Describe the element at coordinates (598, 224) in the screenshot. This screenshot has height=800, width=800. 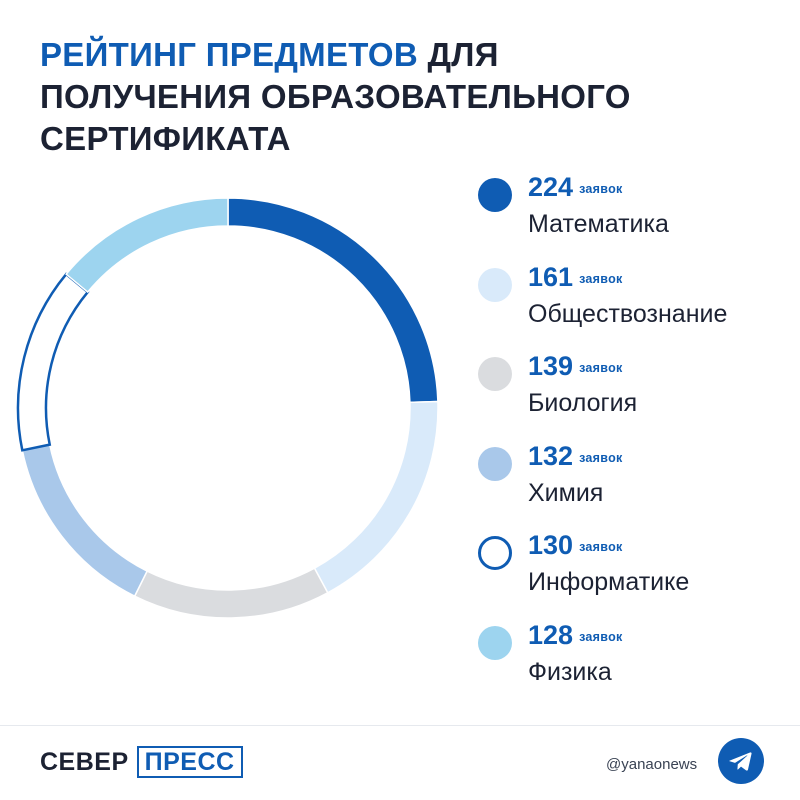
I see `legend-label: Математика` at that location.